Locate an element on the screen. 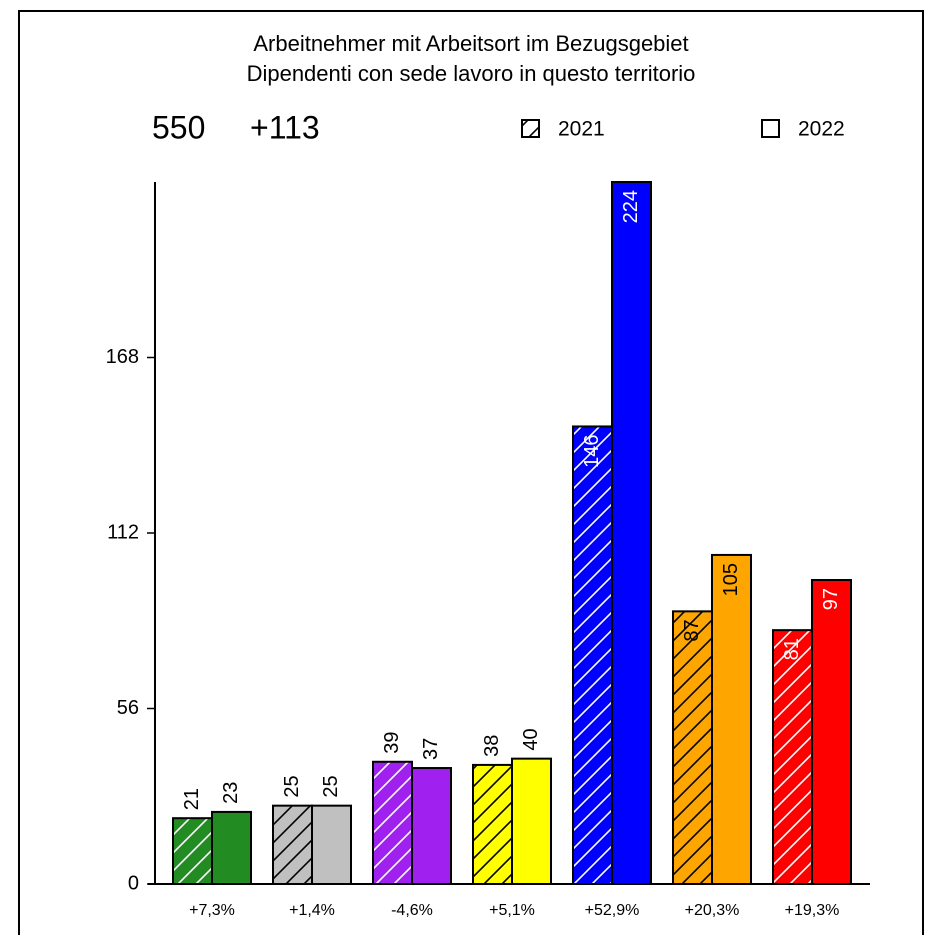 The image size is (927, 935). x-tick-label: +1,4% is located at coordinates (312, 910).